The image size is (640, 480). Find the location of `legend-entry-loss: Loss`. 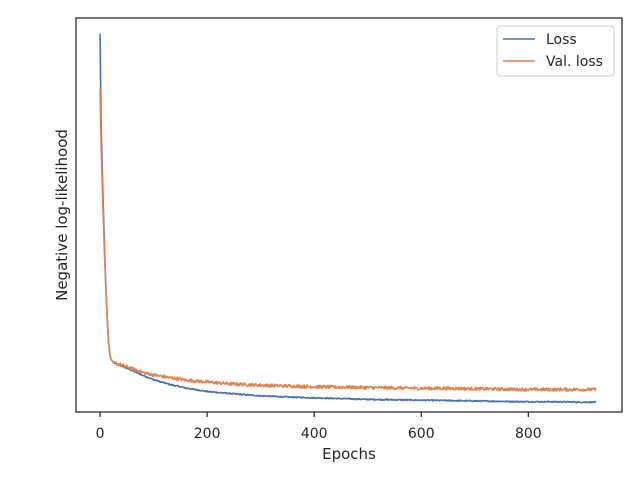

legend-entry-loss: Loss is located at coordinates (561, 40).